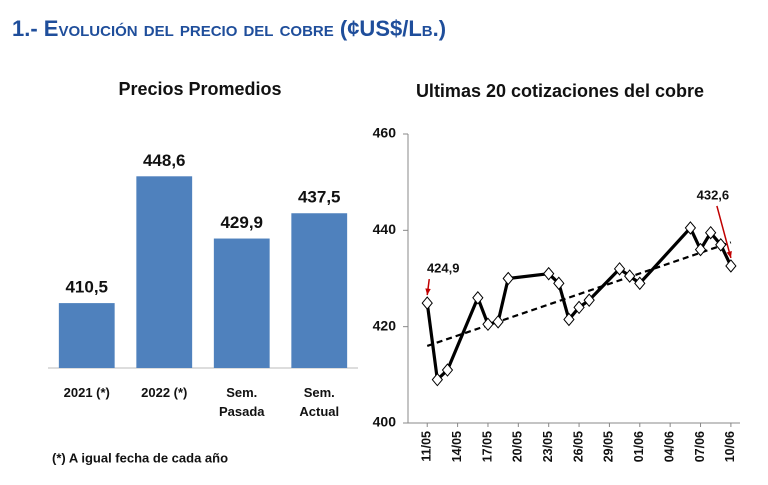  What do you see at coordinates (487, 446) in the screenshot?
I see `x-tick-label: 17/05` at bounding box center [487, 446].